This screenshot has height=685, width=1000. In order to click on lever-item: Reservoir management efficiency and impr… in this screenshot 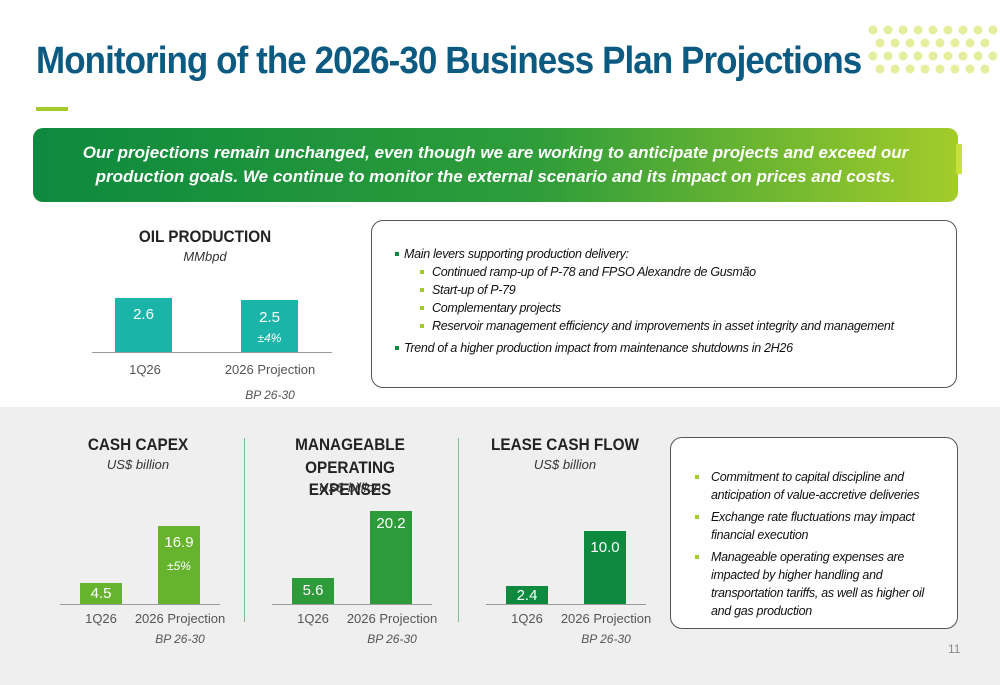, I will do `click(668, 326)`.